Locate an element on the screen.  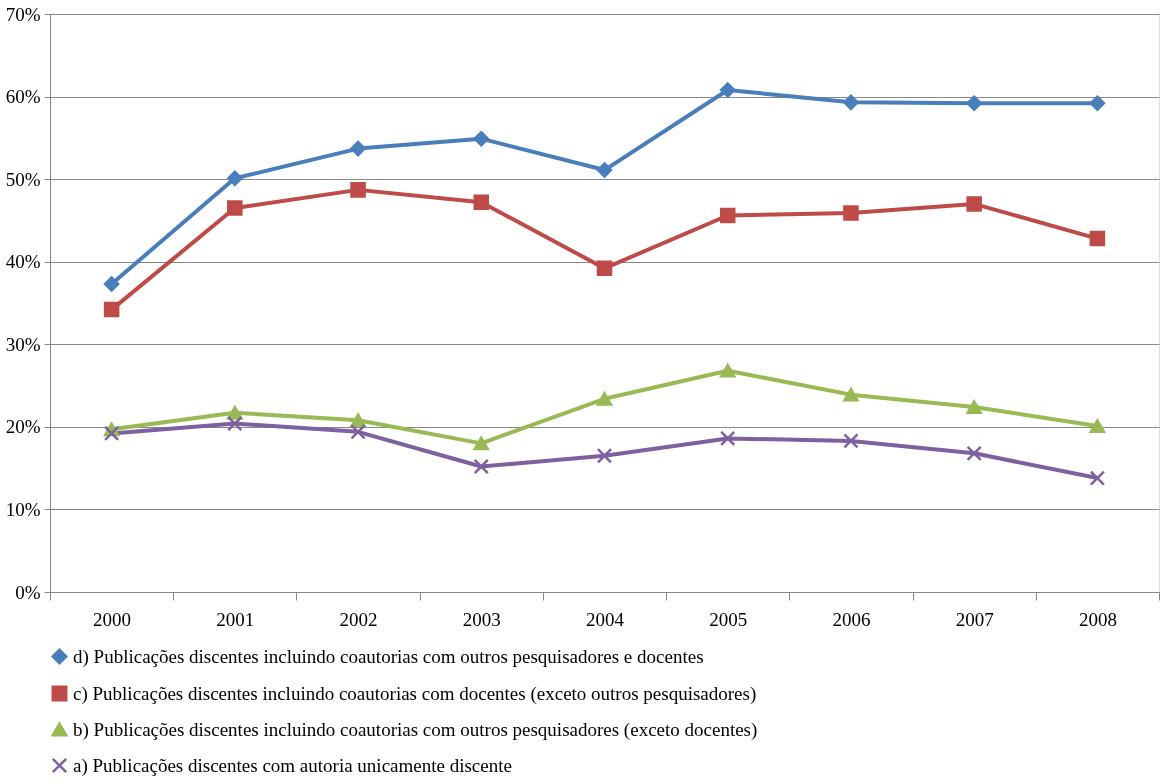
legend-label: c) Publicações discentes incluindo coautorias com docentes (exceto outros pesquisadores) is located at coordinates (415, 693).